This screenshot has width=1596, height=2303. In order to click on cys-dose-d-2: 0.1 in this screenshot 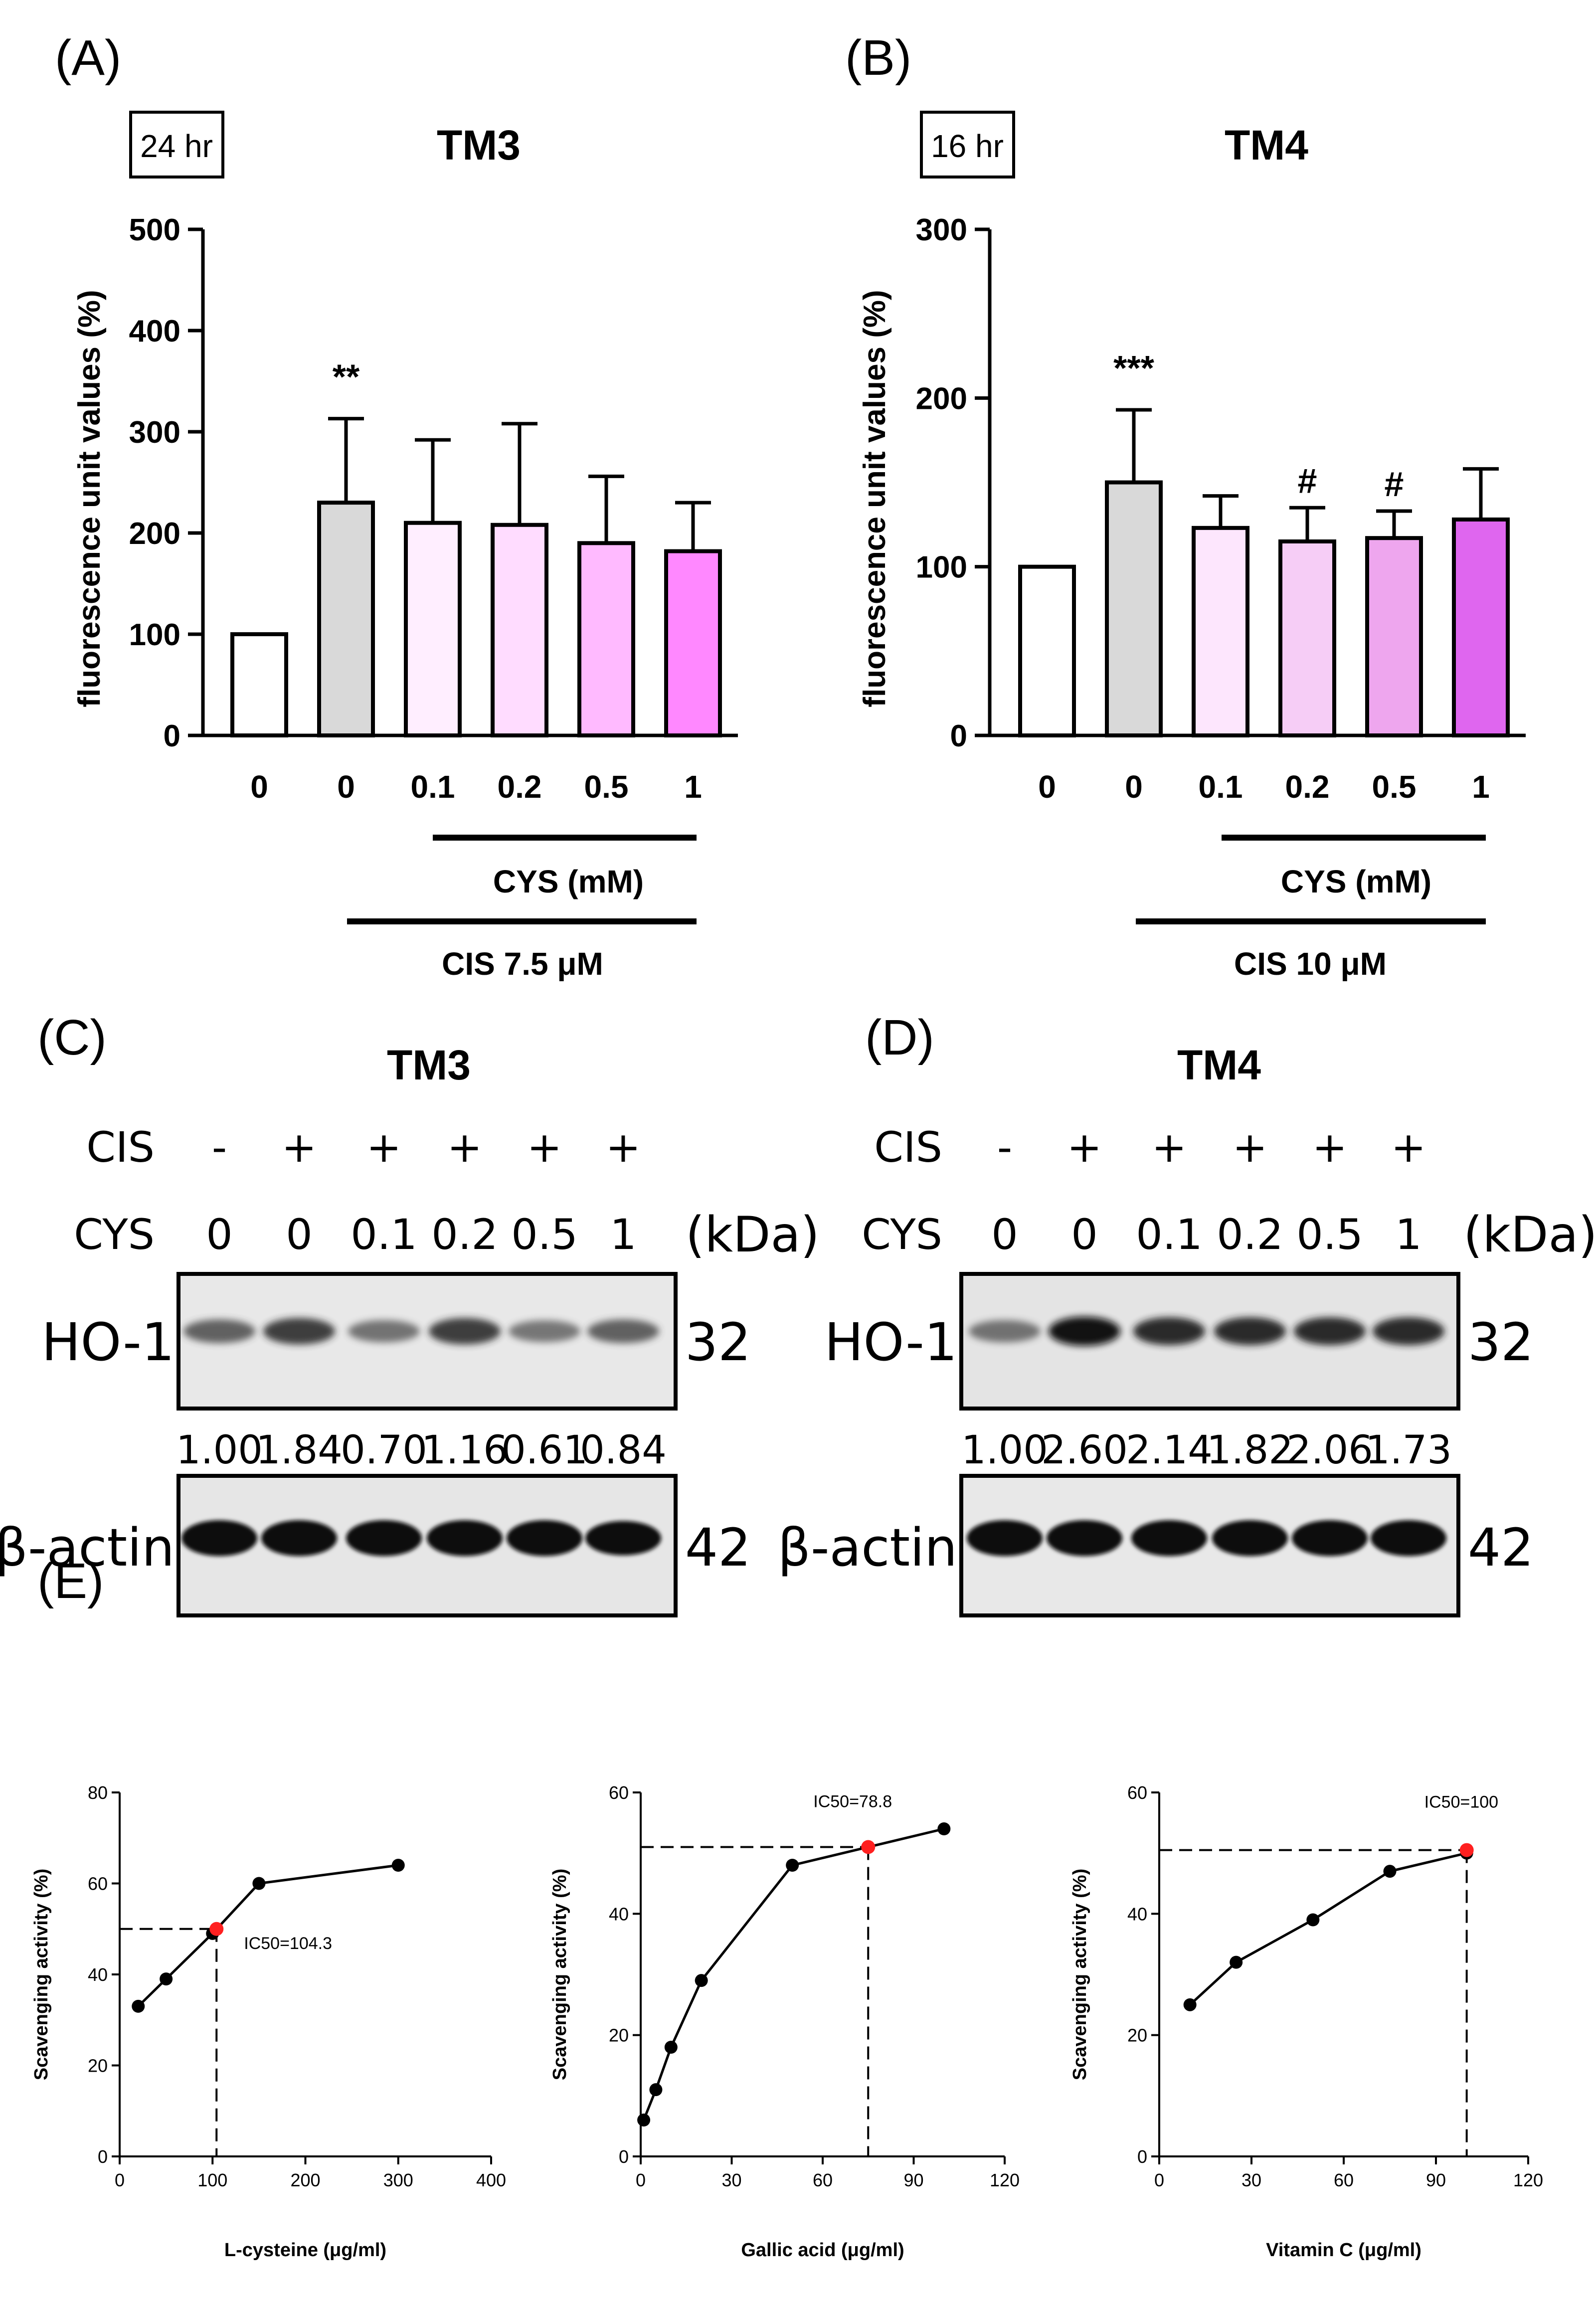, I will do `click(1169, 1234)`.